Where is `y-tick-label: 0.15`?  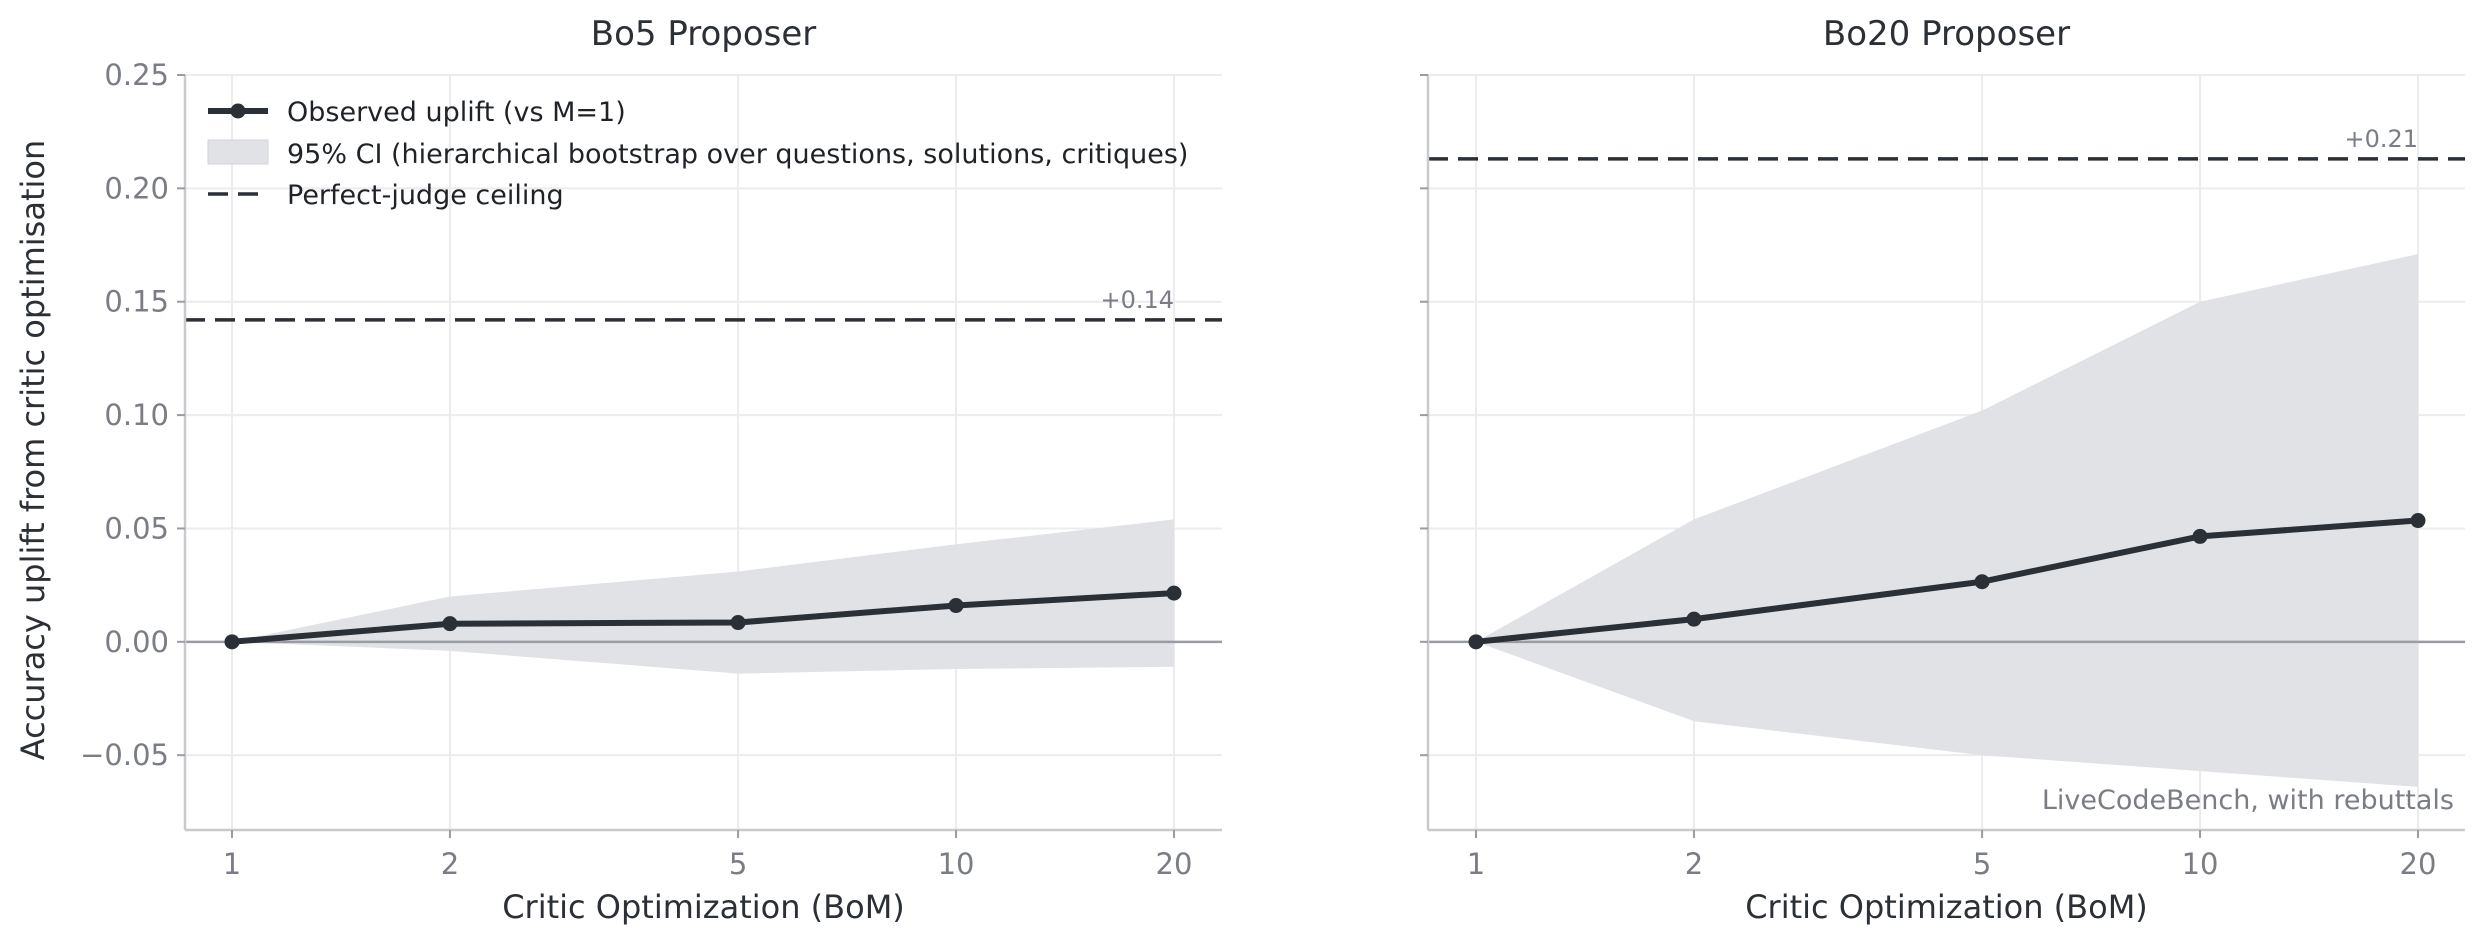
y-tick-label: 0.15 is located at coordinates (136, 302).